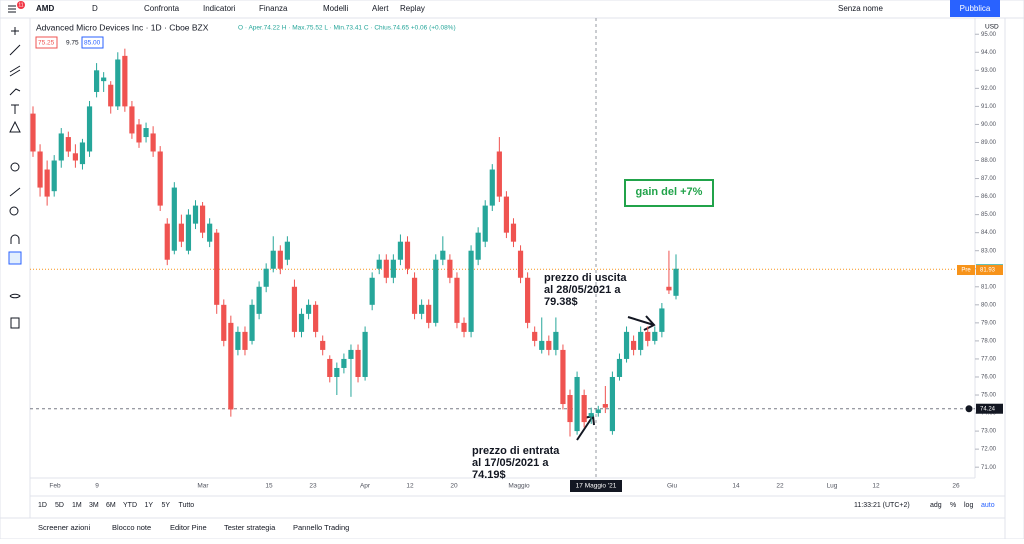 This screenshot has height=544, width=1024. I want to click on layout-name: Senza nome, so click(860, 8).